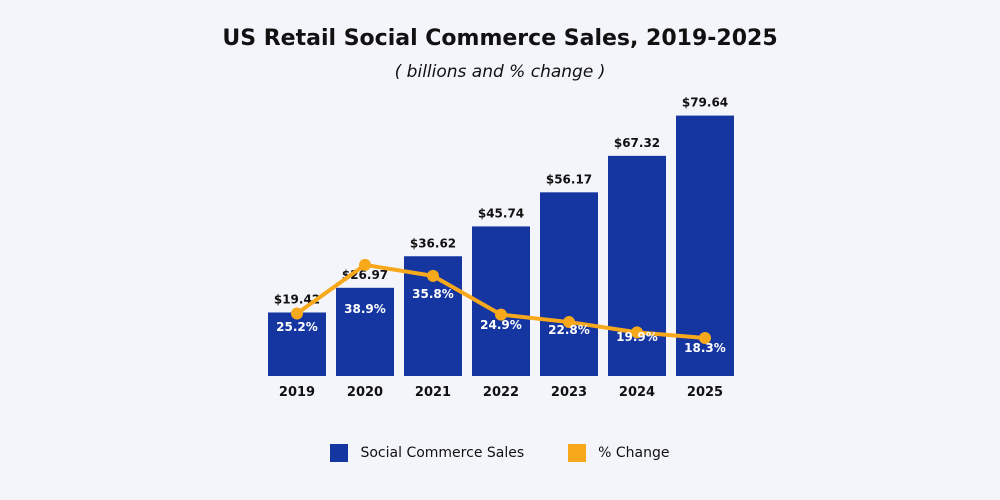 The image size is (1000, 500). Describe the element at coordinates (569, 284) in the screenshot. I see `bar-2023` at that location.